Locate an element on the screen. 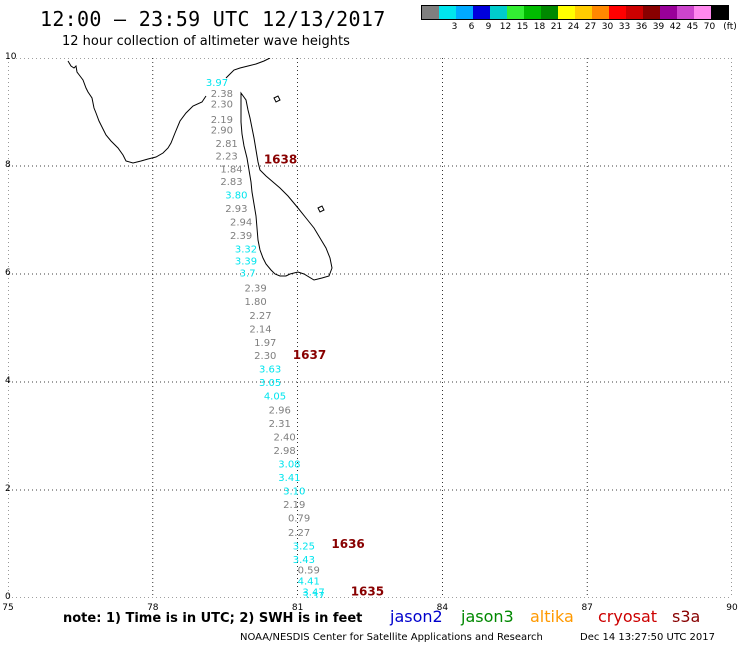 The height and width of the screenshot is (650, 740). wave-height-value: 3.39 is located at coordinates (246, 261).